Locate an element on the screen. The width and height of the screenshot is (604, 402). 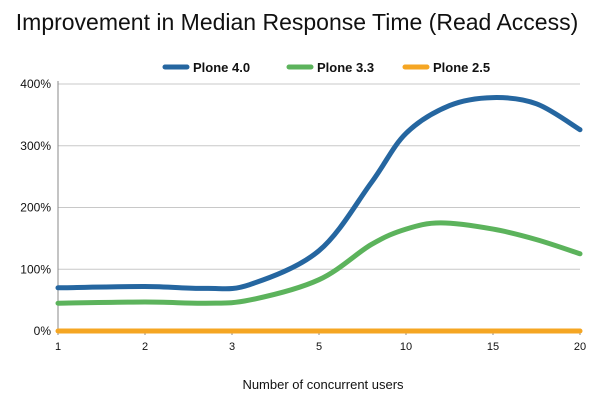
x-tick-label: 3 is located at coordinates (232, 347).